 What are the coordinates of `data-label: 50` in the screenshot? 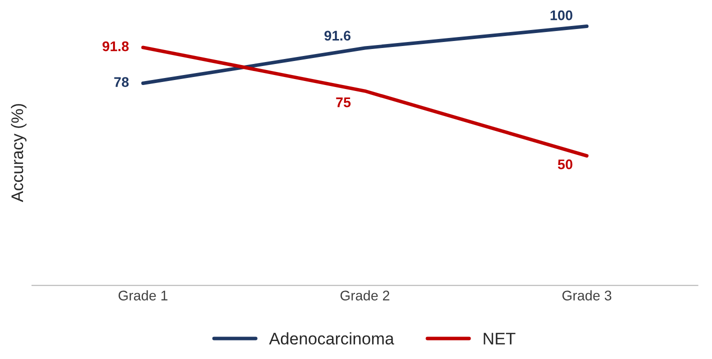 It's located at (565, 164).